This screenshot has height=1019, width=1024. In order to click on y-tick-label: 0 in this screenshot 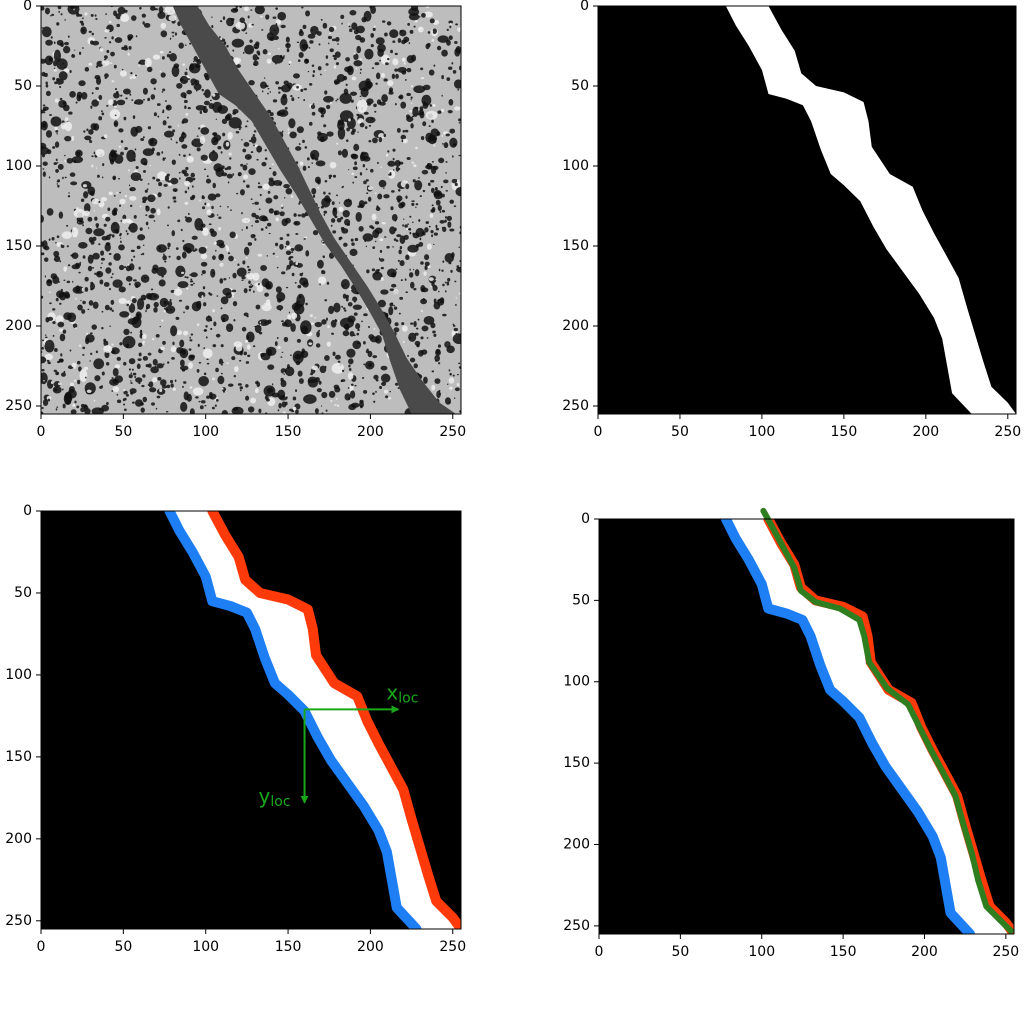, I will do `click(27, 7)`.